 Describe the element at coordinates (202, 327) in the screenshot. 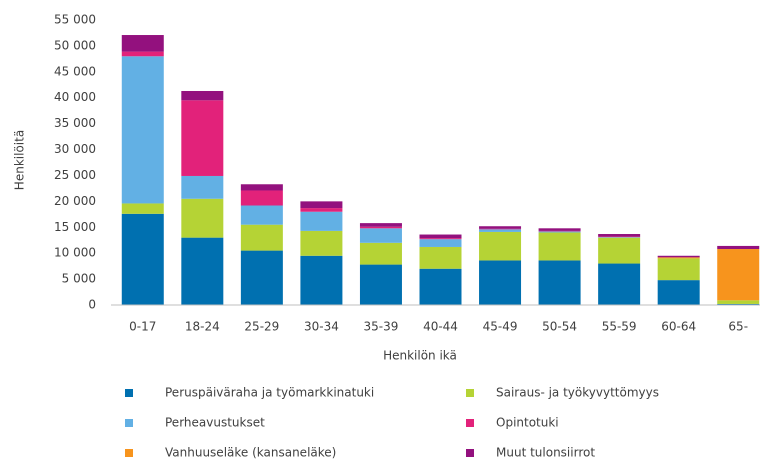

I see `x-tick-label: 18-24` at that location.